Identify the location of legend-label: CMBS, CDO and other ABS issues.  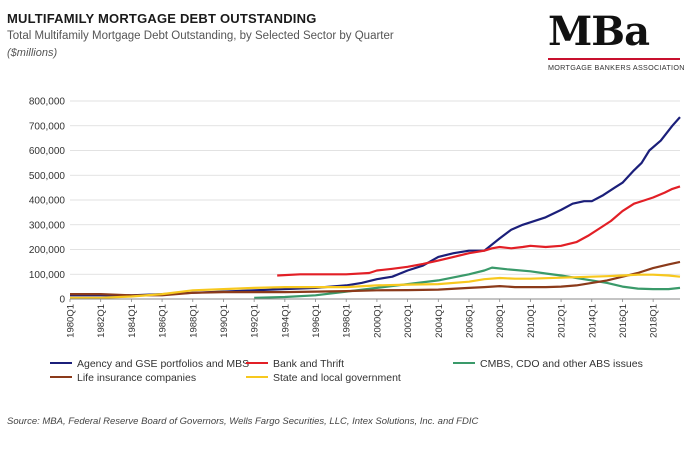
(561, 364).